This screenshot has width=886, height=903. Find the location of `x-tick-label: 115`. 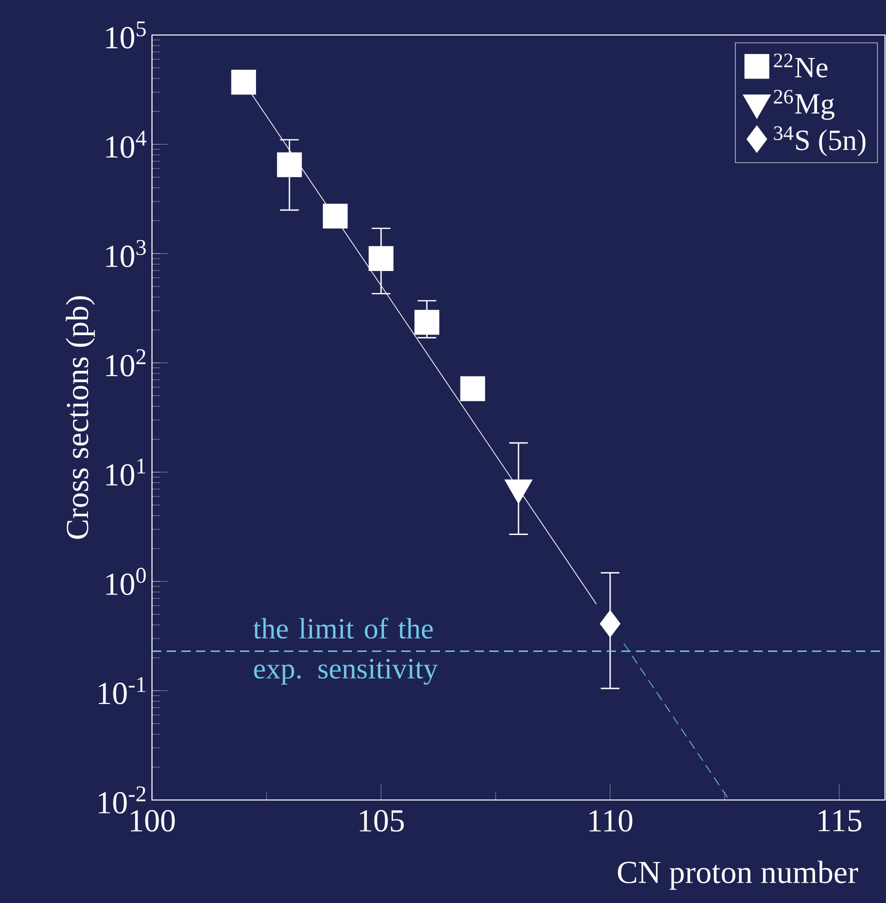

x-tick-label: 115 is located at coordinates (840, 821).